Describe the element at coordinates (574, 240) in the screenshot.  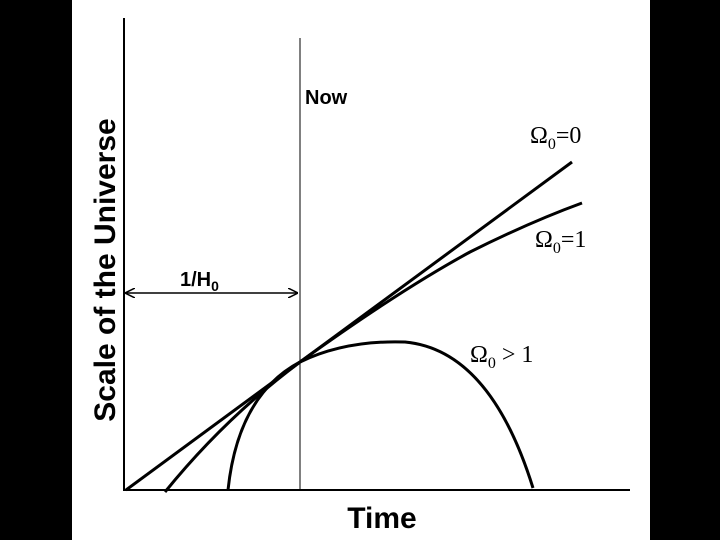
I see `curve-value: =1` at that location.